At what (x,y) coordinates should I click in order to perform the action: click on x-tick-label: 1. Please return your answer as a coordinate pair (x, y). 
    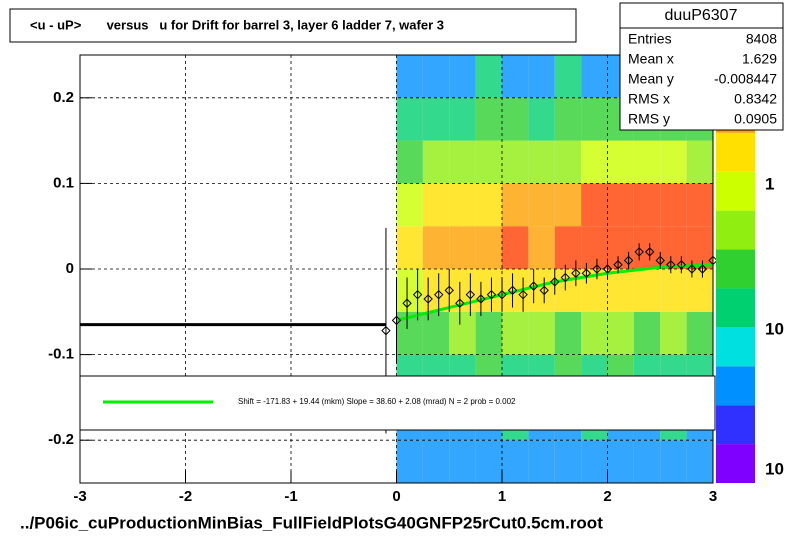
    Looking at the image, I should click on (502, 496).